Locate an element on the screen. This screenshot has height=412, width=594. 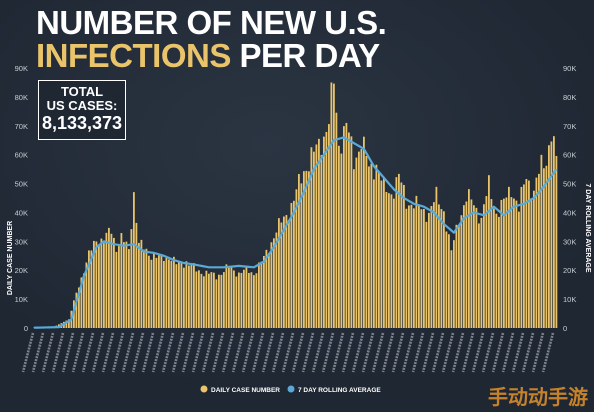
watermark: 手动动手游 is located at coordinates (538, 397).